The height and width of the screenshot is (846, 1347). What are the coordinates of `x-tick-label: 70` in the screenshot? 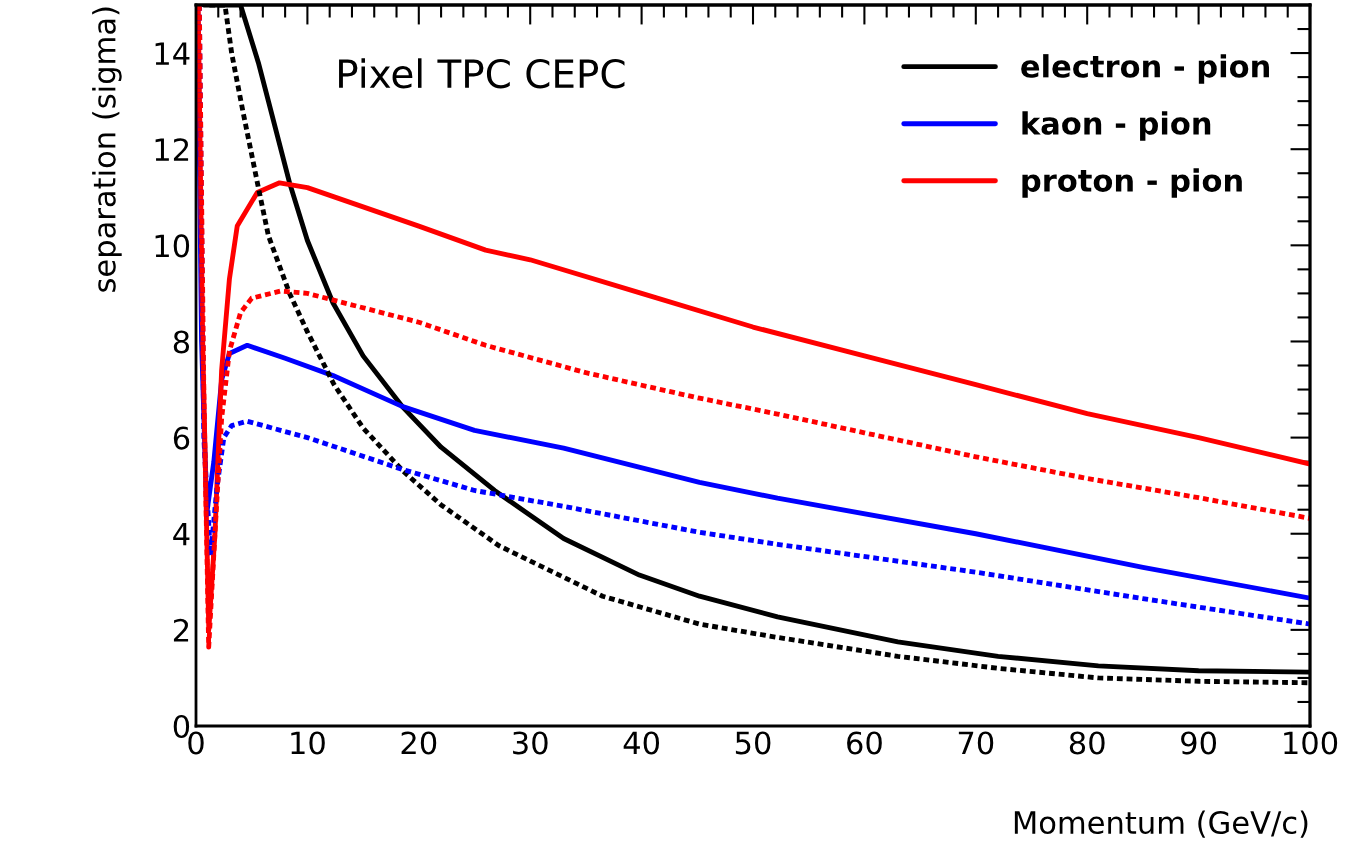 It's located at (976, 743).